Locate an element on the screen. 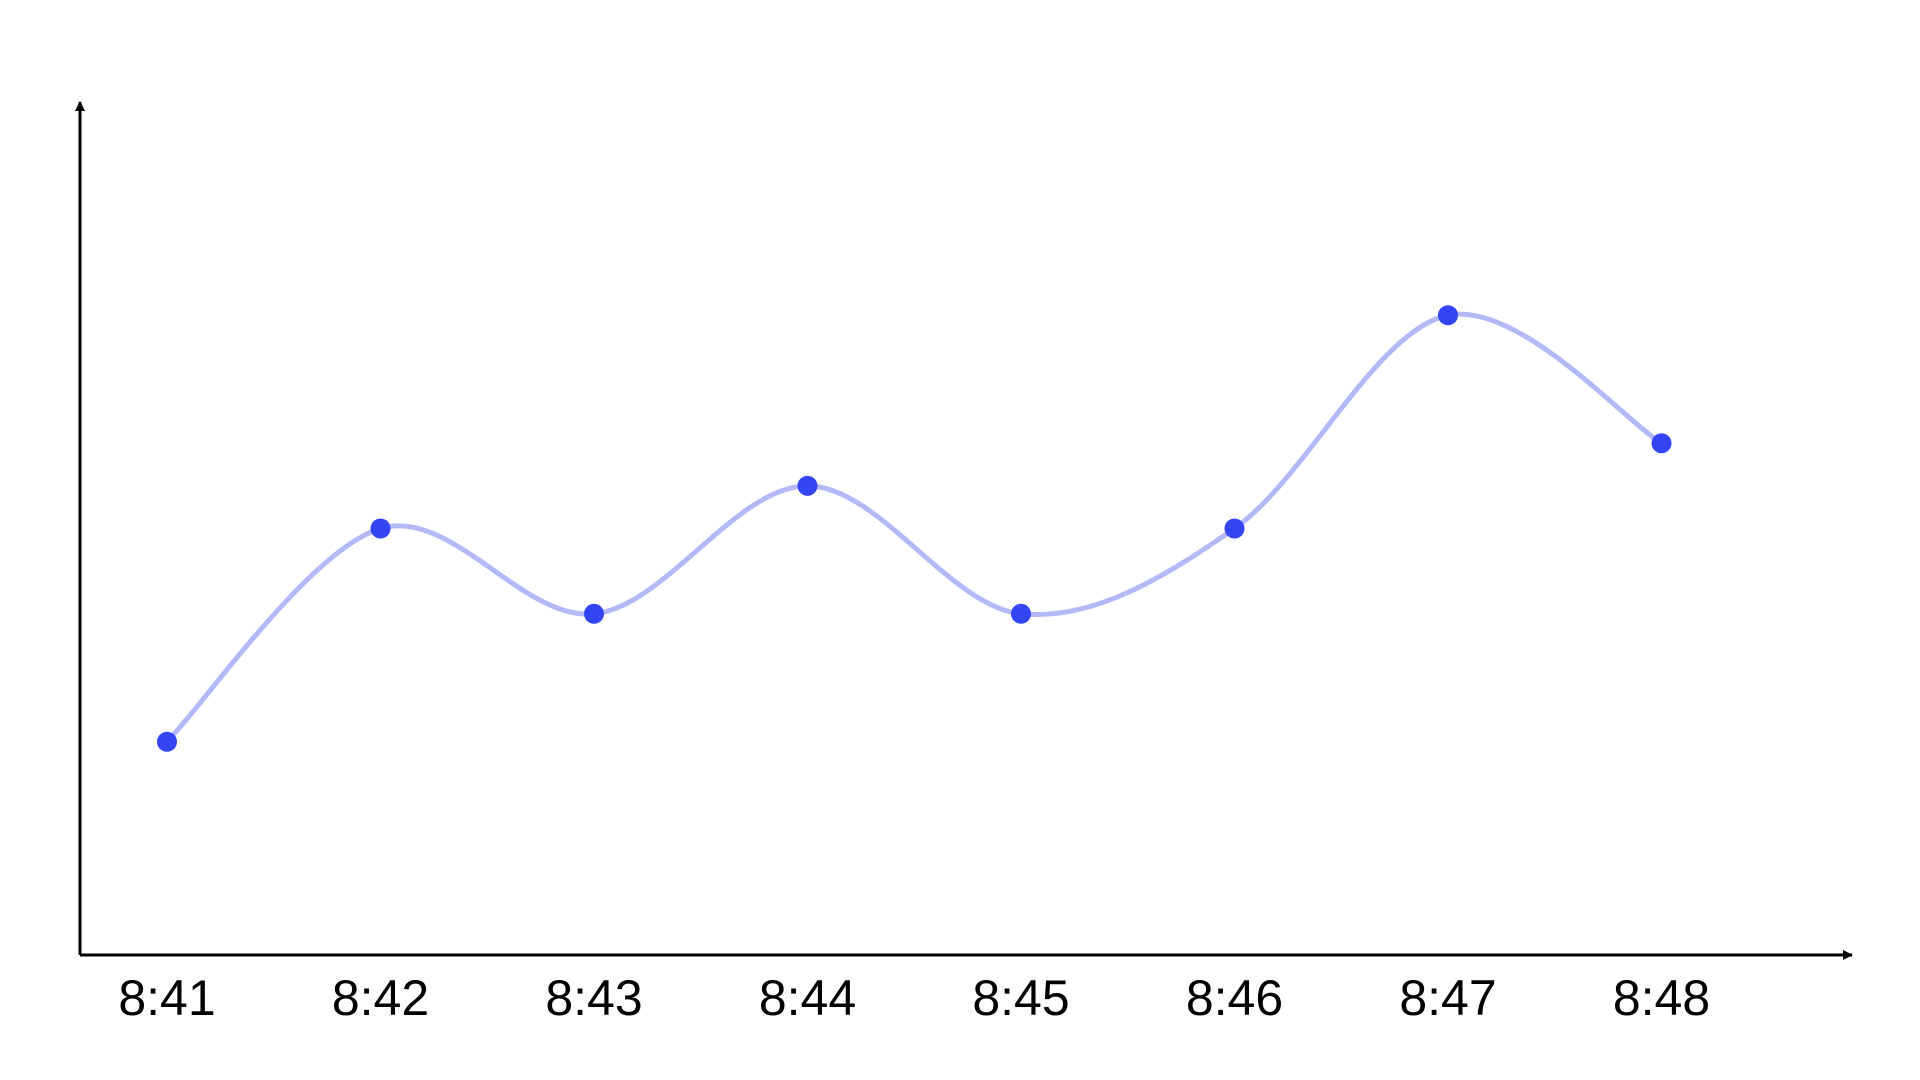 This screenshot has width=1920, height=1080. x-tick-label: 8:45 is located at coordinates (1020, 998).